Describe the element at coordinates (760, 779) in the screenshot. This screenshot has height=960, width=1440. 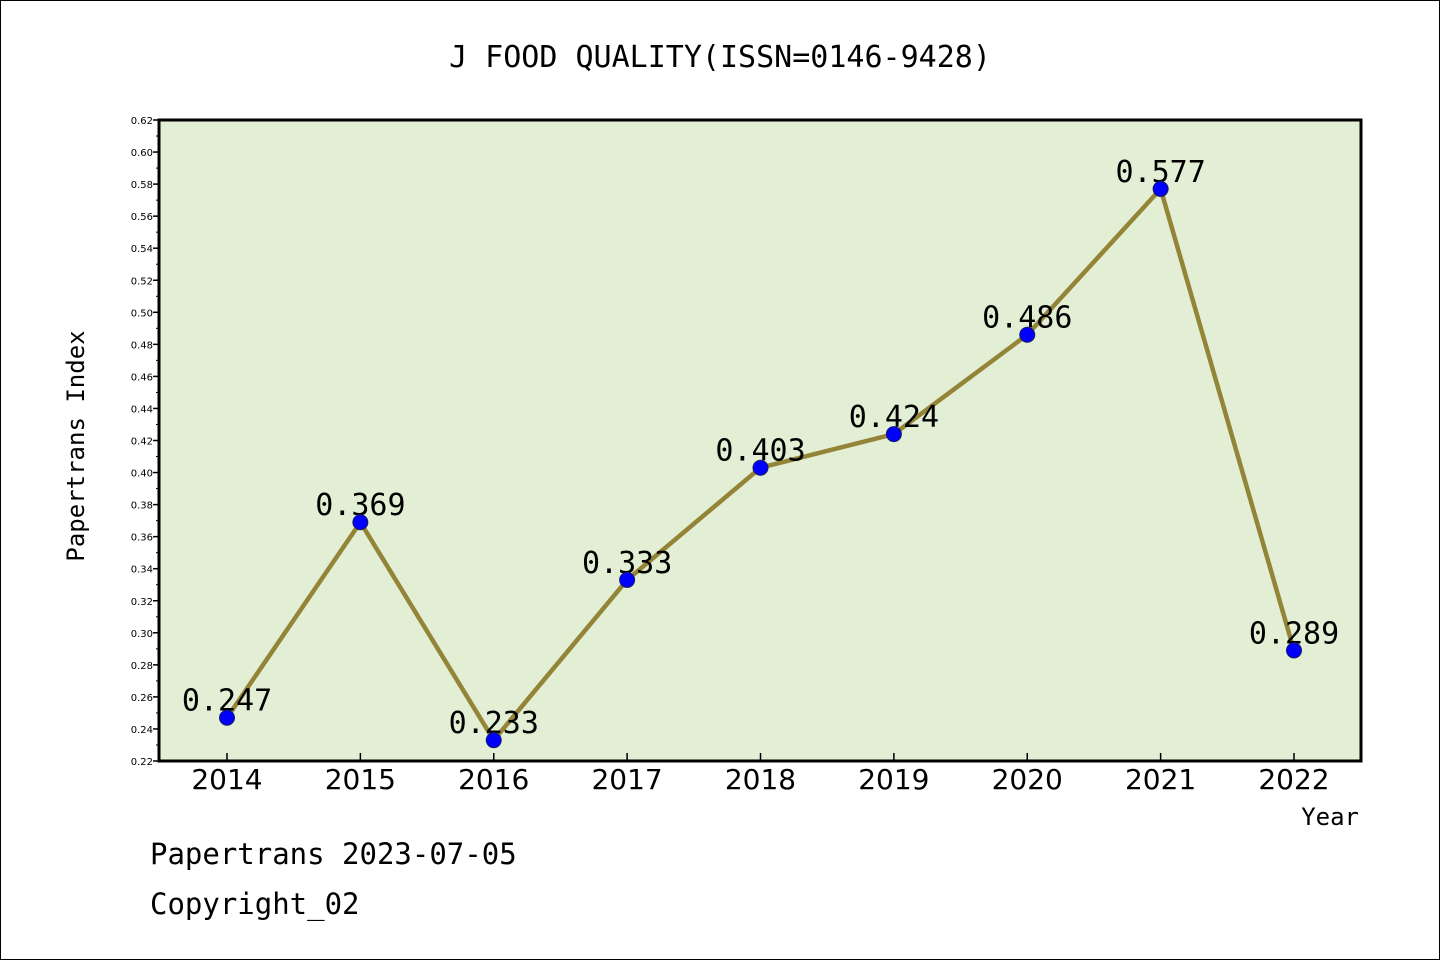
I see `x-tick-label: 2018` at that location.